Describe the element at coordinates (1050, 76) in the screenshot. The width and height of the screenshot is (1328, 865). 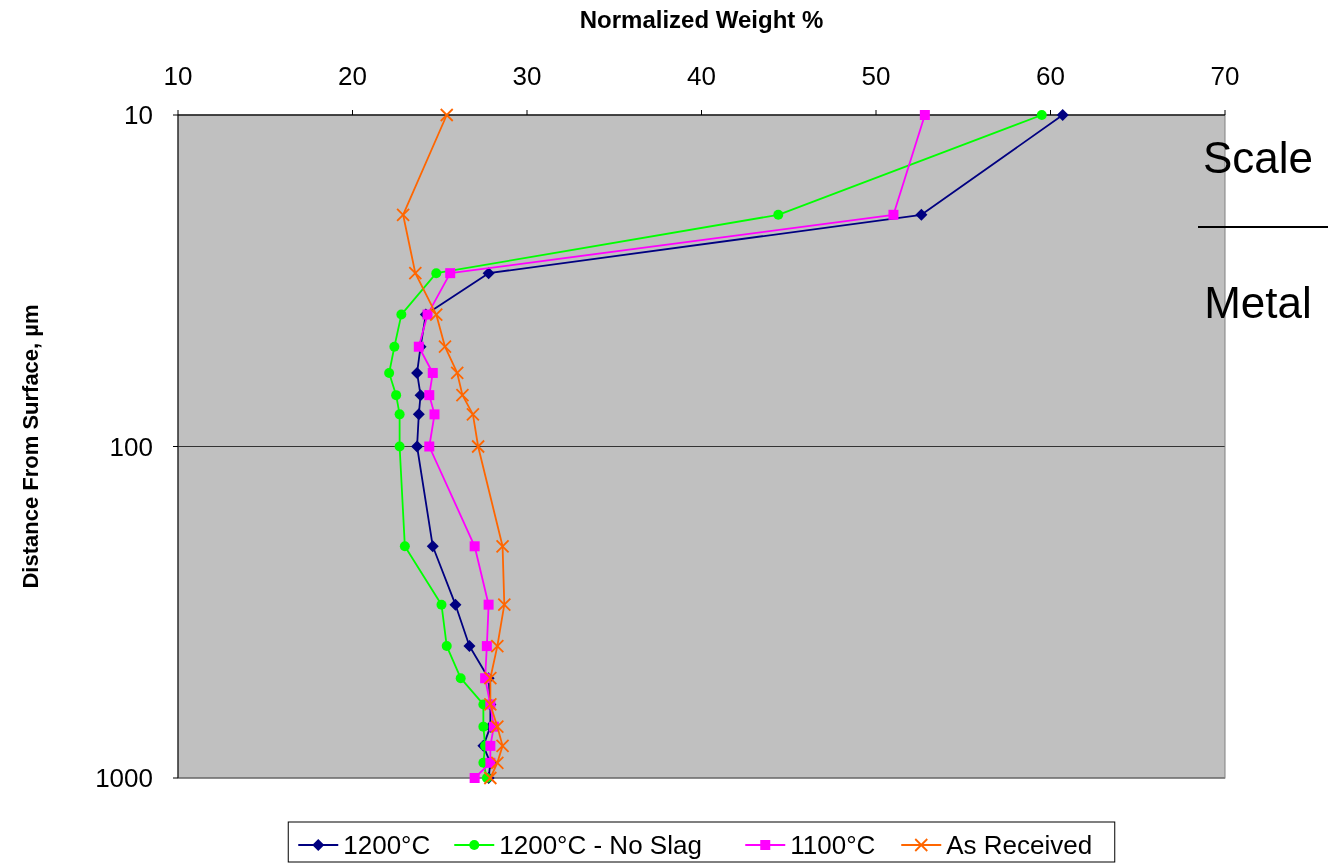
I see `x-tick-label: 60` at that location.